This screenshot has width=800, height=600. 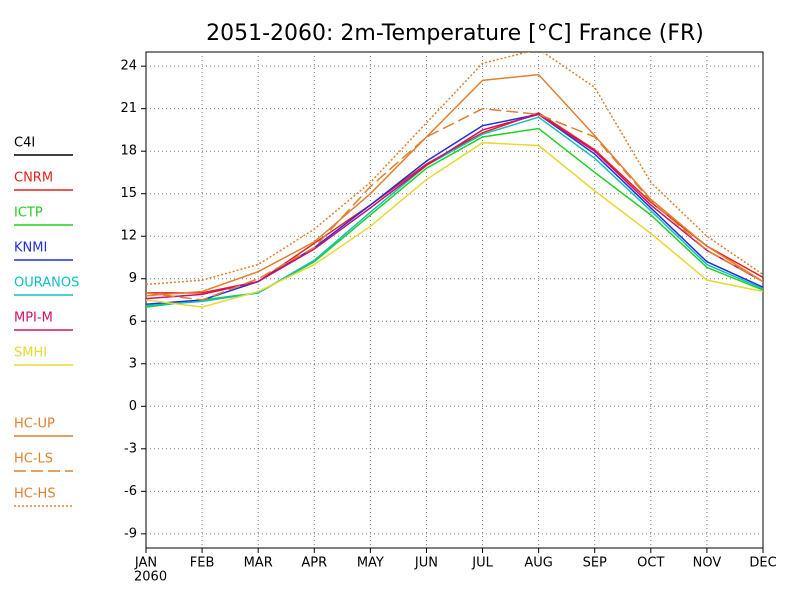 I want to click on x-tick-label: NOV, so click(x=707, y=563).